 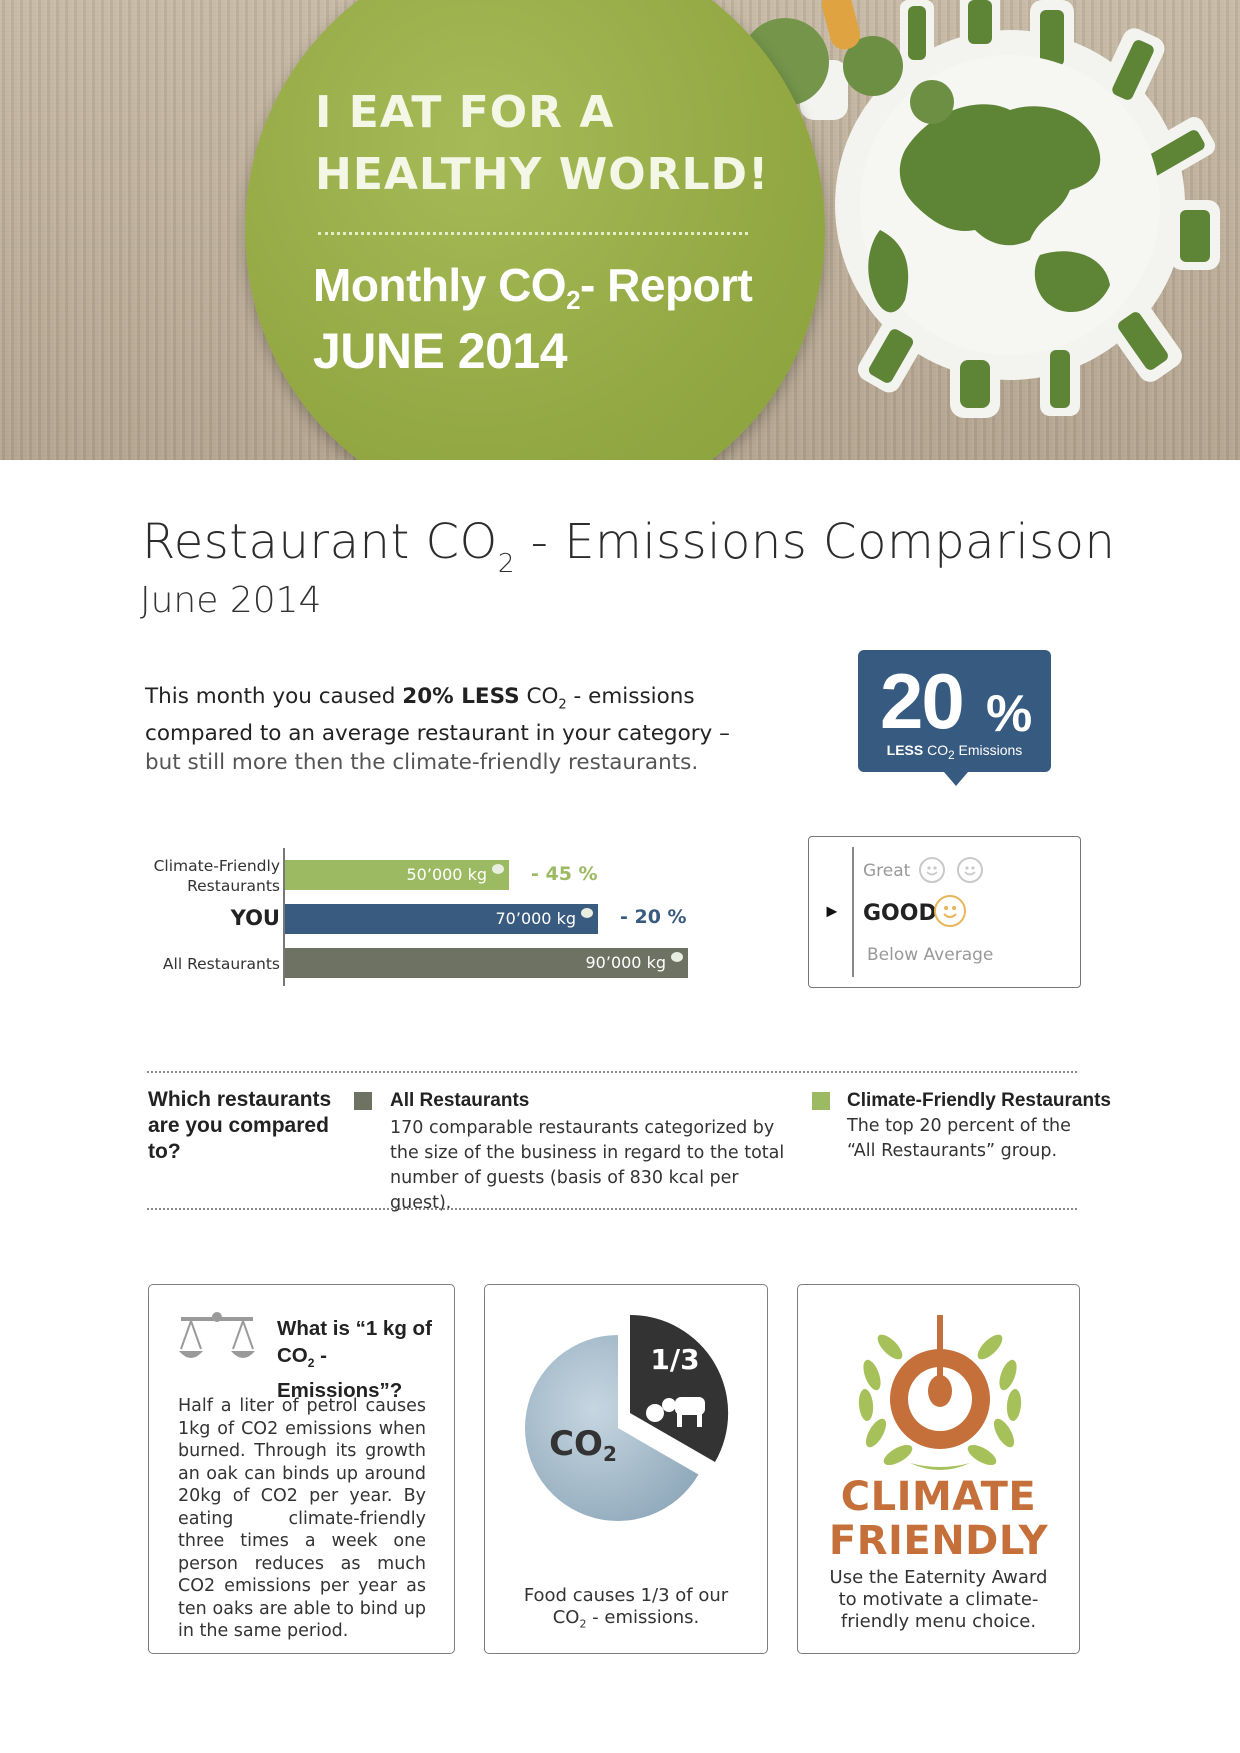 What do you see at coordinates (441, 919) in the screenshot?
I see `bar-you: 70’000 kg` at bounding box center [441, 919].